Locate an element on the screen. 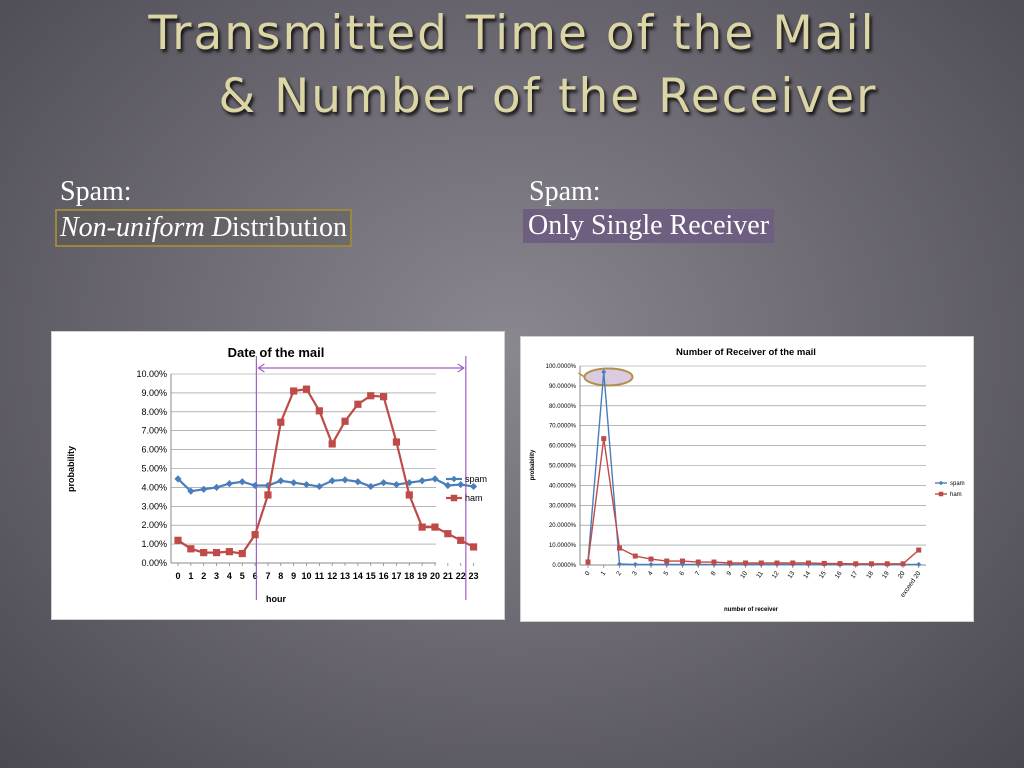  y-tick-label: 30.0000% is located at coordinates (563, 506).